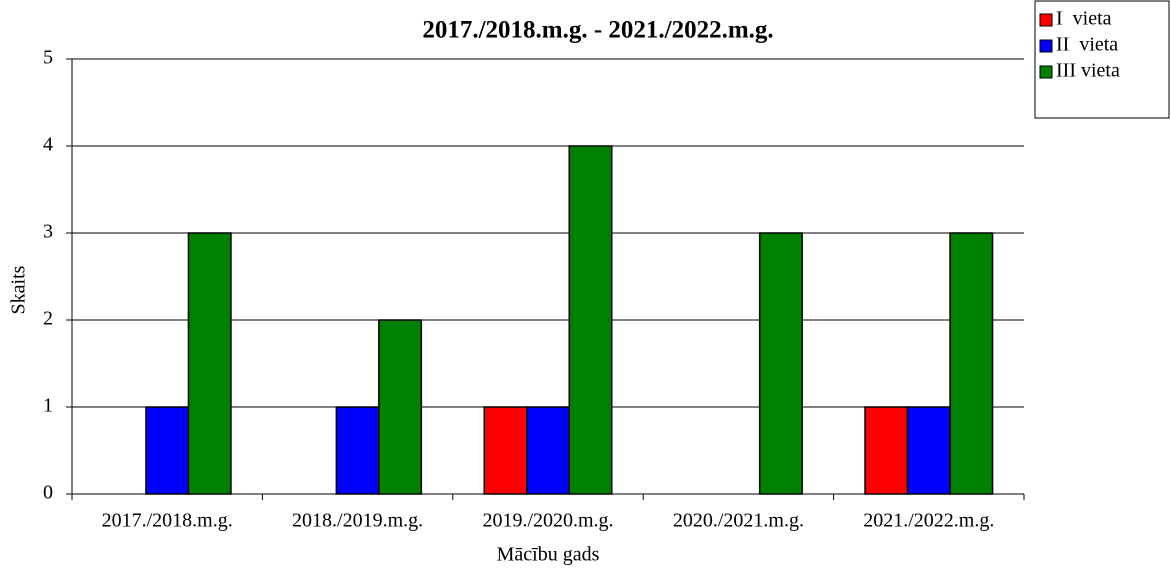 This screenshot has width=1171, height=568. What do you see at coordinates (48, 232) in the screenshot?
I see `y-tick-label: 3` at bounding box center [48, 232].